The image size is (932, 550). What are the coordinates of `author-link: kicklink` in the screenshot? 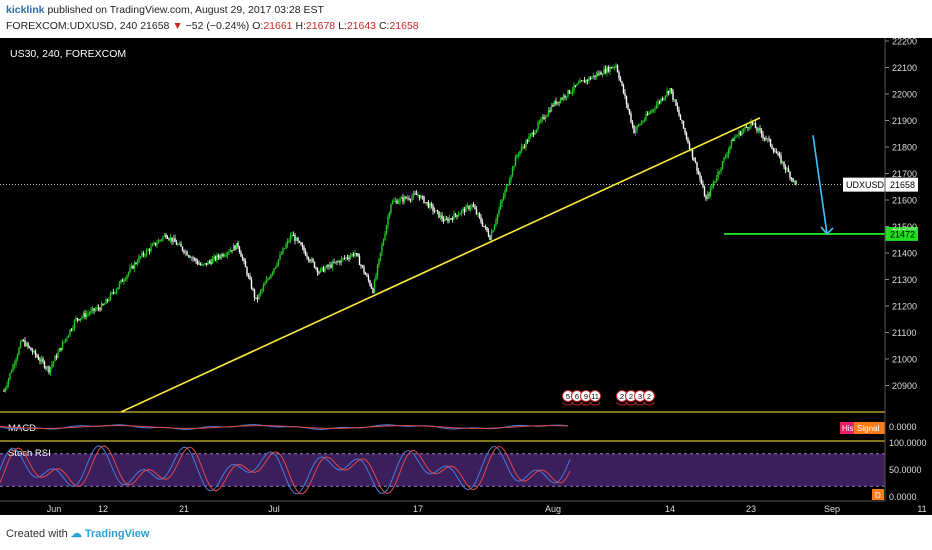 It's located at (25, 10).